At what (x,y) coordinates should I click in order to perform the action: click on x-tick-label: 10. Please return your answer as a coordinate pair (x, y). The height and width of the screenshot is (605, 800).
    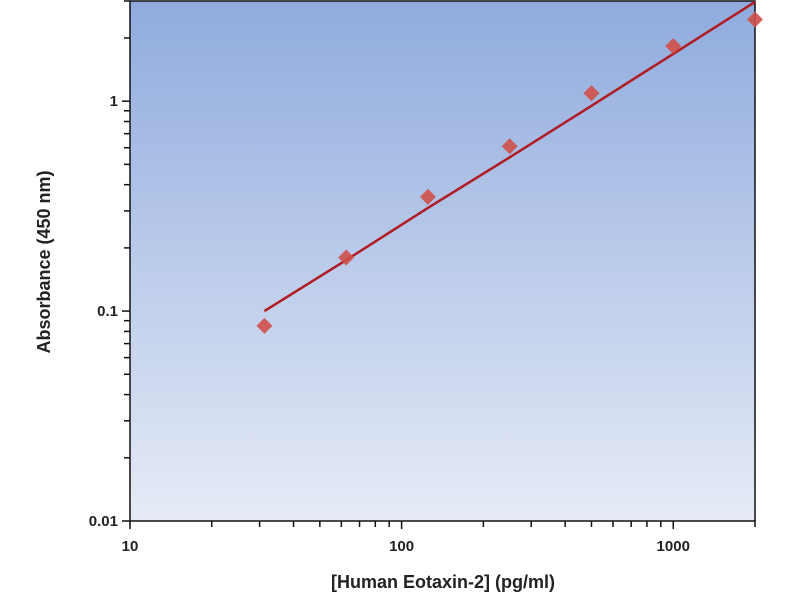
    Looking at the image, I should click on (130, 546).